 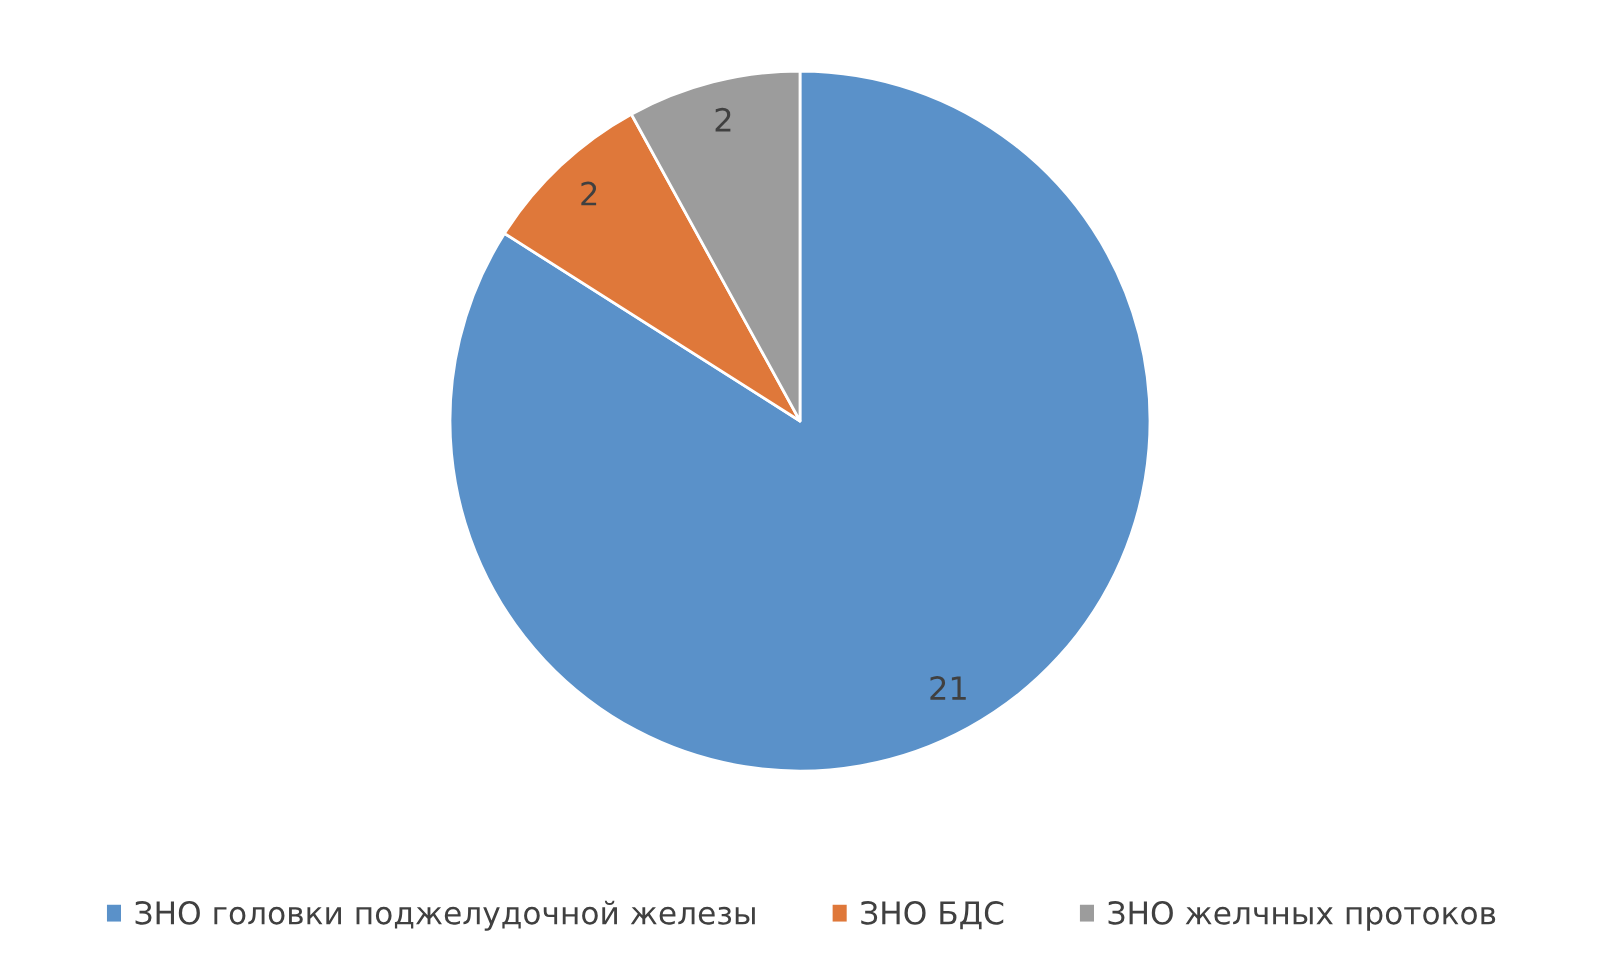 What do you see at coordinates (445, 915) in the screenshot?
I see `legend-label: ЗНО головки поджелудочной железы` at bounding box center [445, 915].